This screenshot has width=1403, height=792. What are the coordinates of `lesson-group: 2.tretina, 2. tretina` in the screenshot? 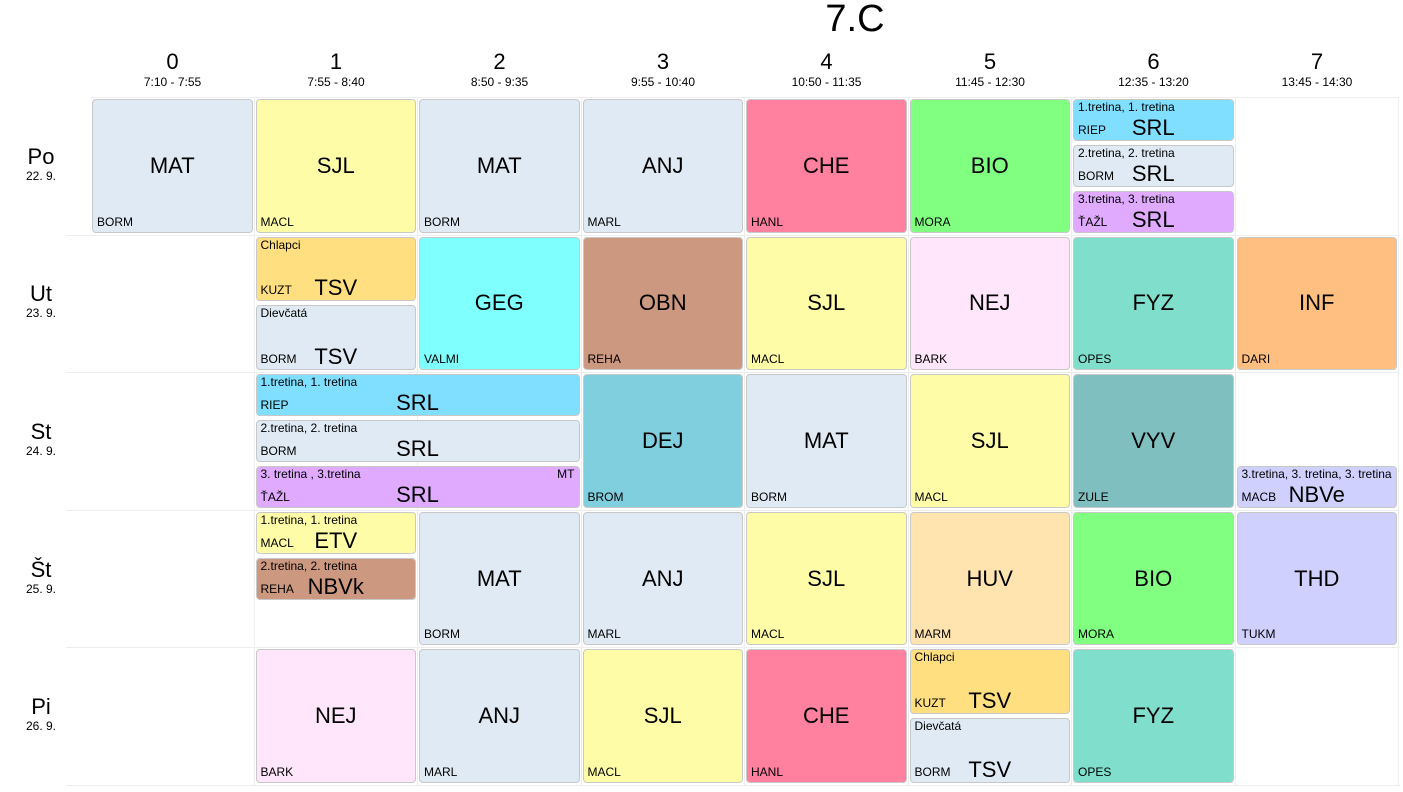 It's located at (309, 565).